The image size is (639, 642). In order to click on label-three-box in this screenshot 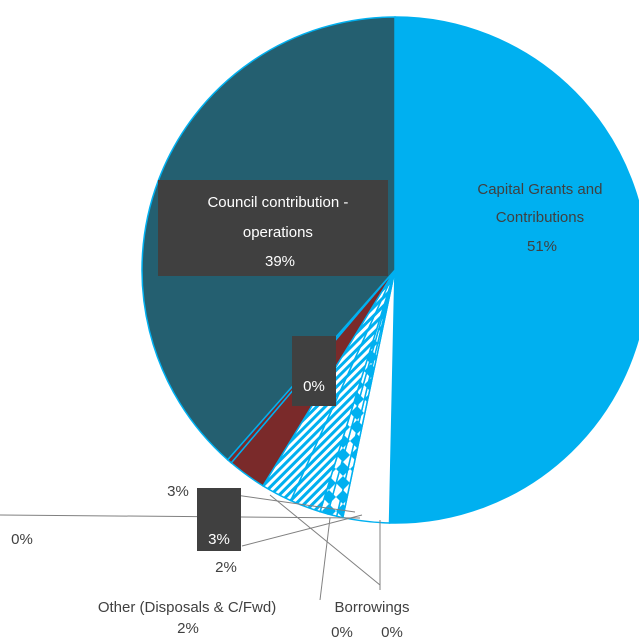, I will do `click(219, 519)`.